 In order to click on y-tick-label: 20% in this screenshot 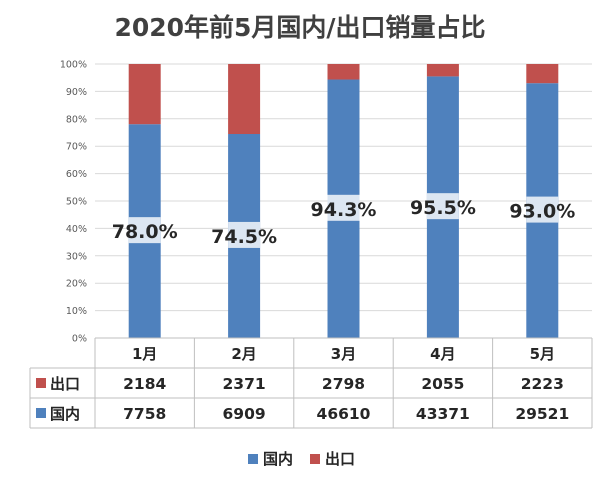, I will do `click(76, 284)`.